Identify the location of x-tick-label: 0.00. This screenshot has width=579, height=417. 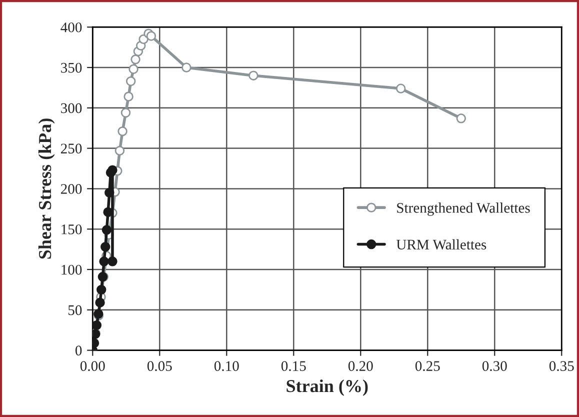
(92, 366).